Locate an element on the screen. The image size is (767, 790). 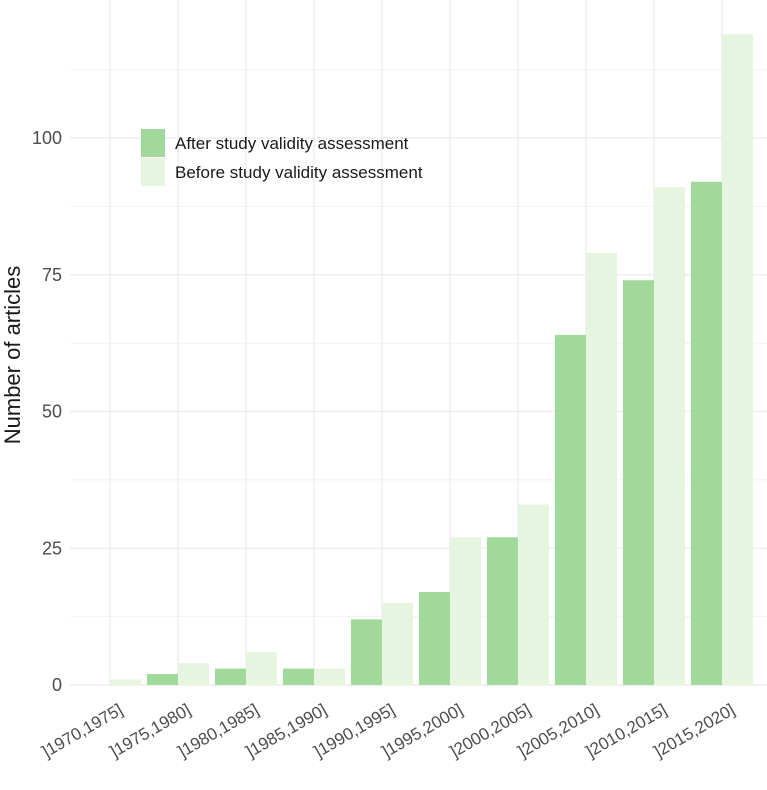
y-tick-label: 25 is located at coordinates (52, 548).